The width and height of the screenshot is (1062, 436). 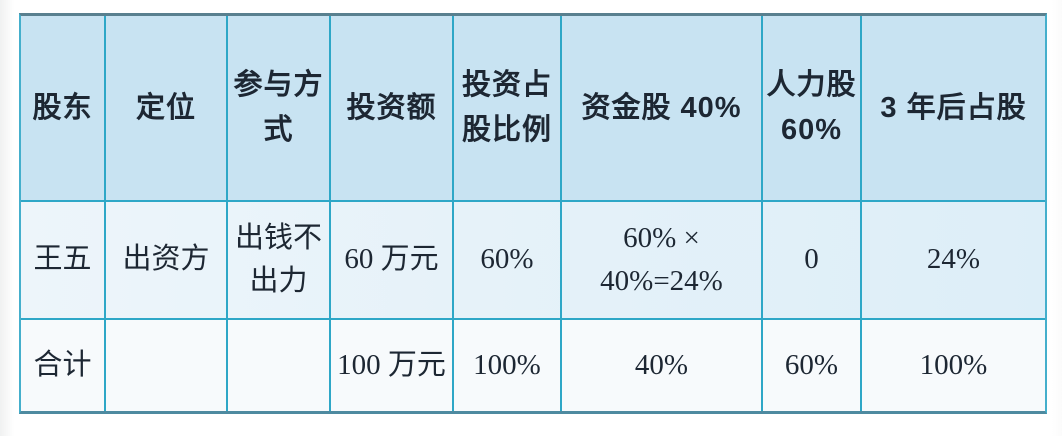 What do you see at coordinates (508, 365) in the screenshot?
I see `cell-total-investment-share-ratio: 100%` at bounding box center [508, 365].